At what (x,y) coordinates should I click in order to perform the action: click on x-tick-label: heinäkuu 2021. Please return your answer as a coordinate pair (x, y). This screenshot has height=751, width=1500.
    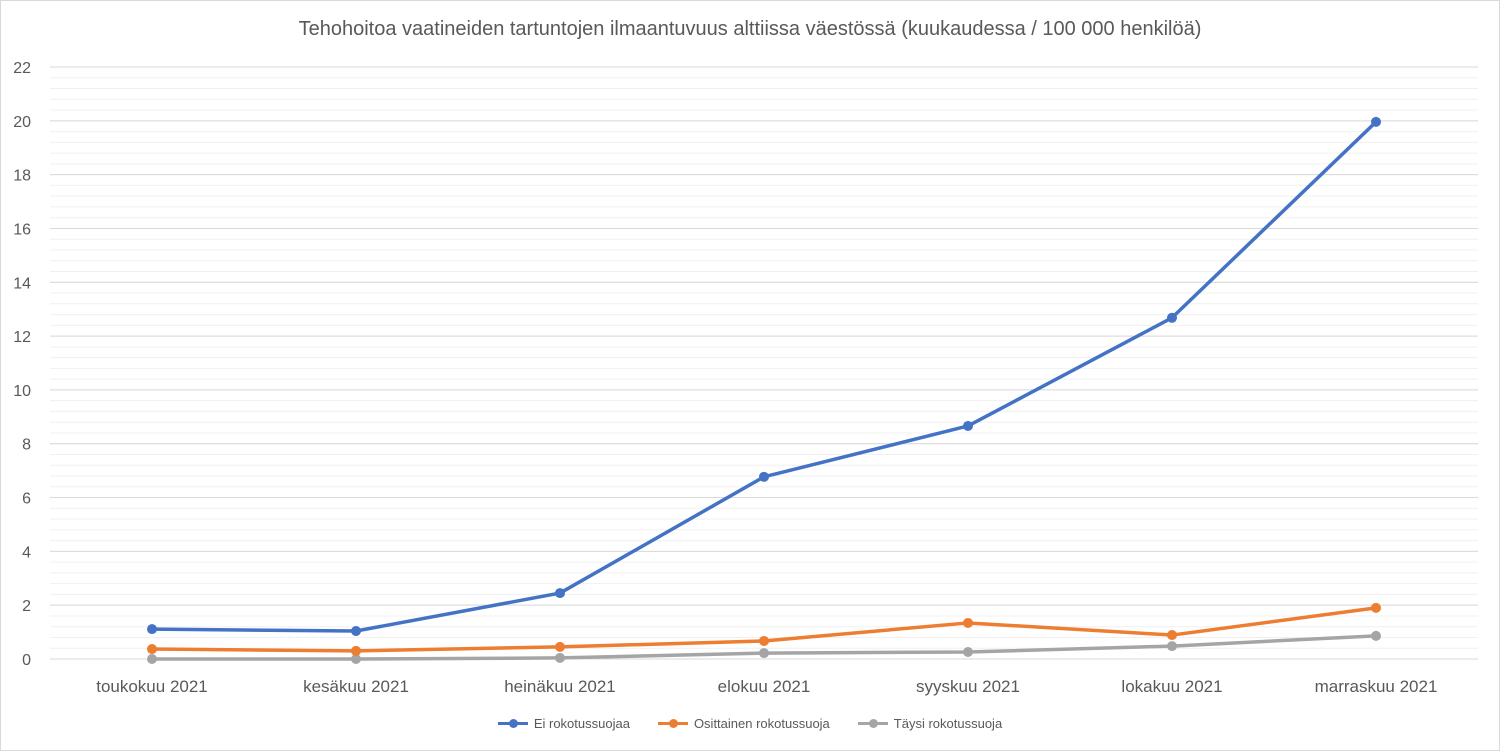
    Looking at the image, I should click on (560, 686).